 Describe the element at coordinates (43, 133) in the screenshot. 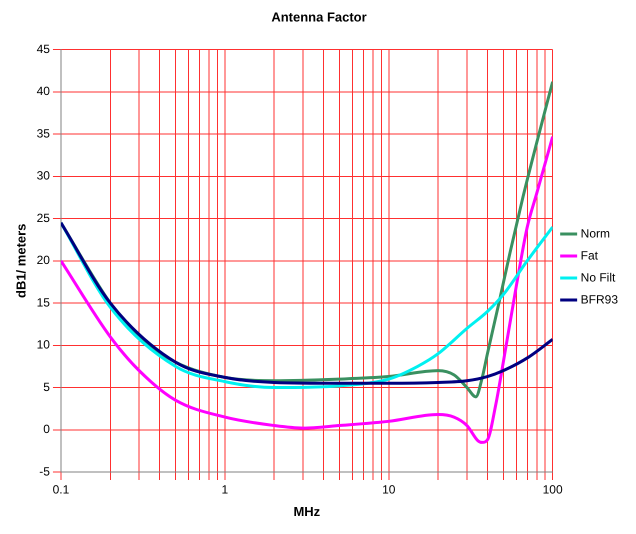

I see `y-tick-label: 35` at that location.